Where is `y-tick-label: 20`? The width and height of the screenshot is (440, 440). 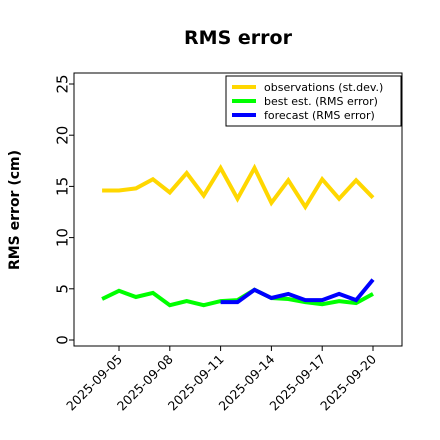 y-tick-label: 20 is located at coordinates (62, 135).